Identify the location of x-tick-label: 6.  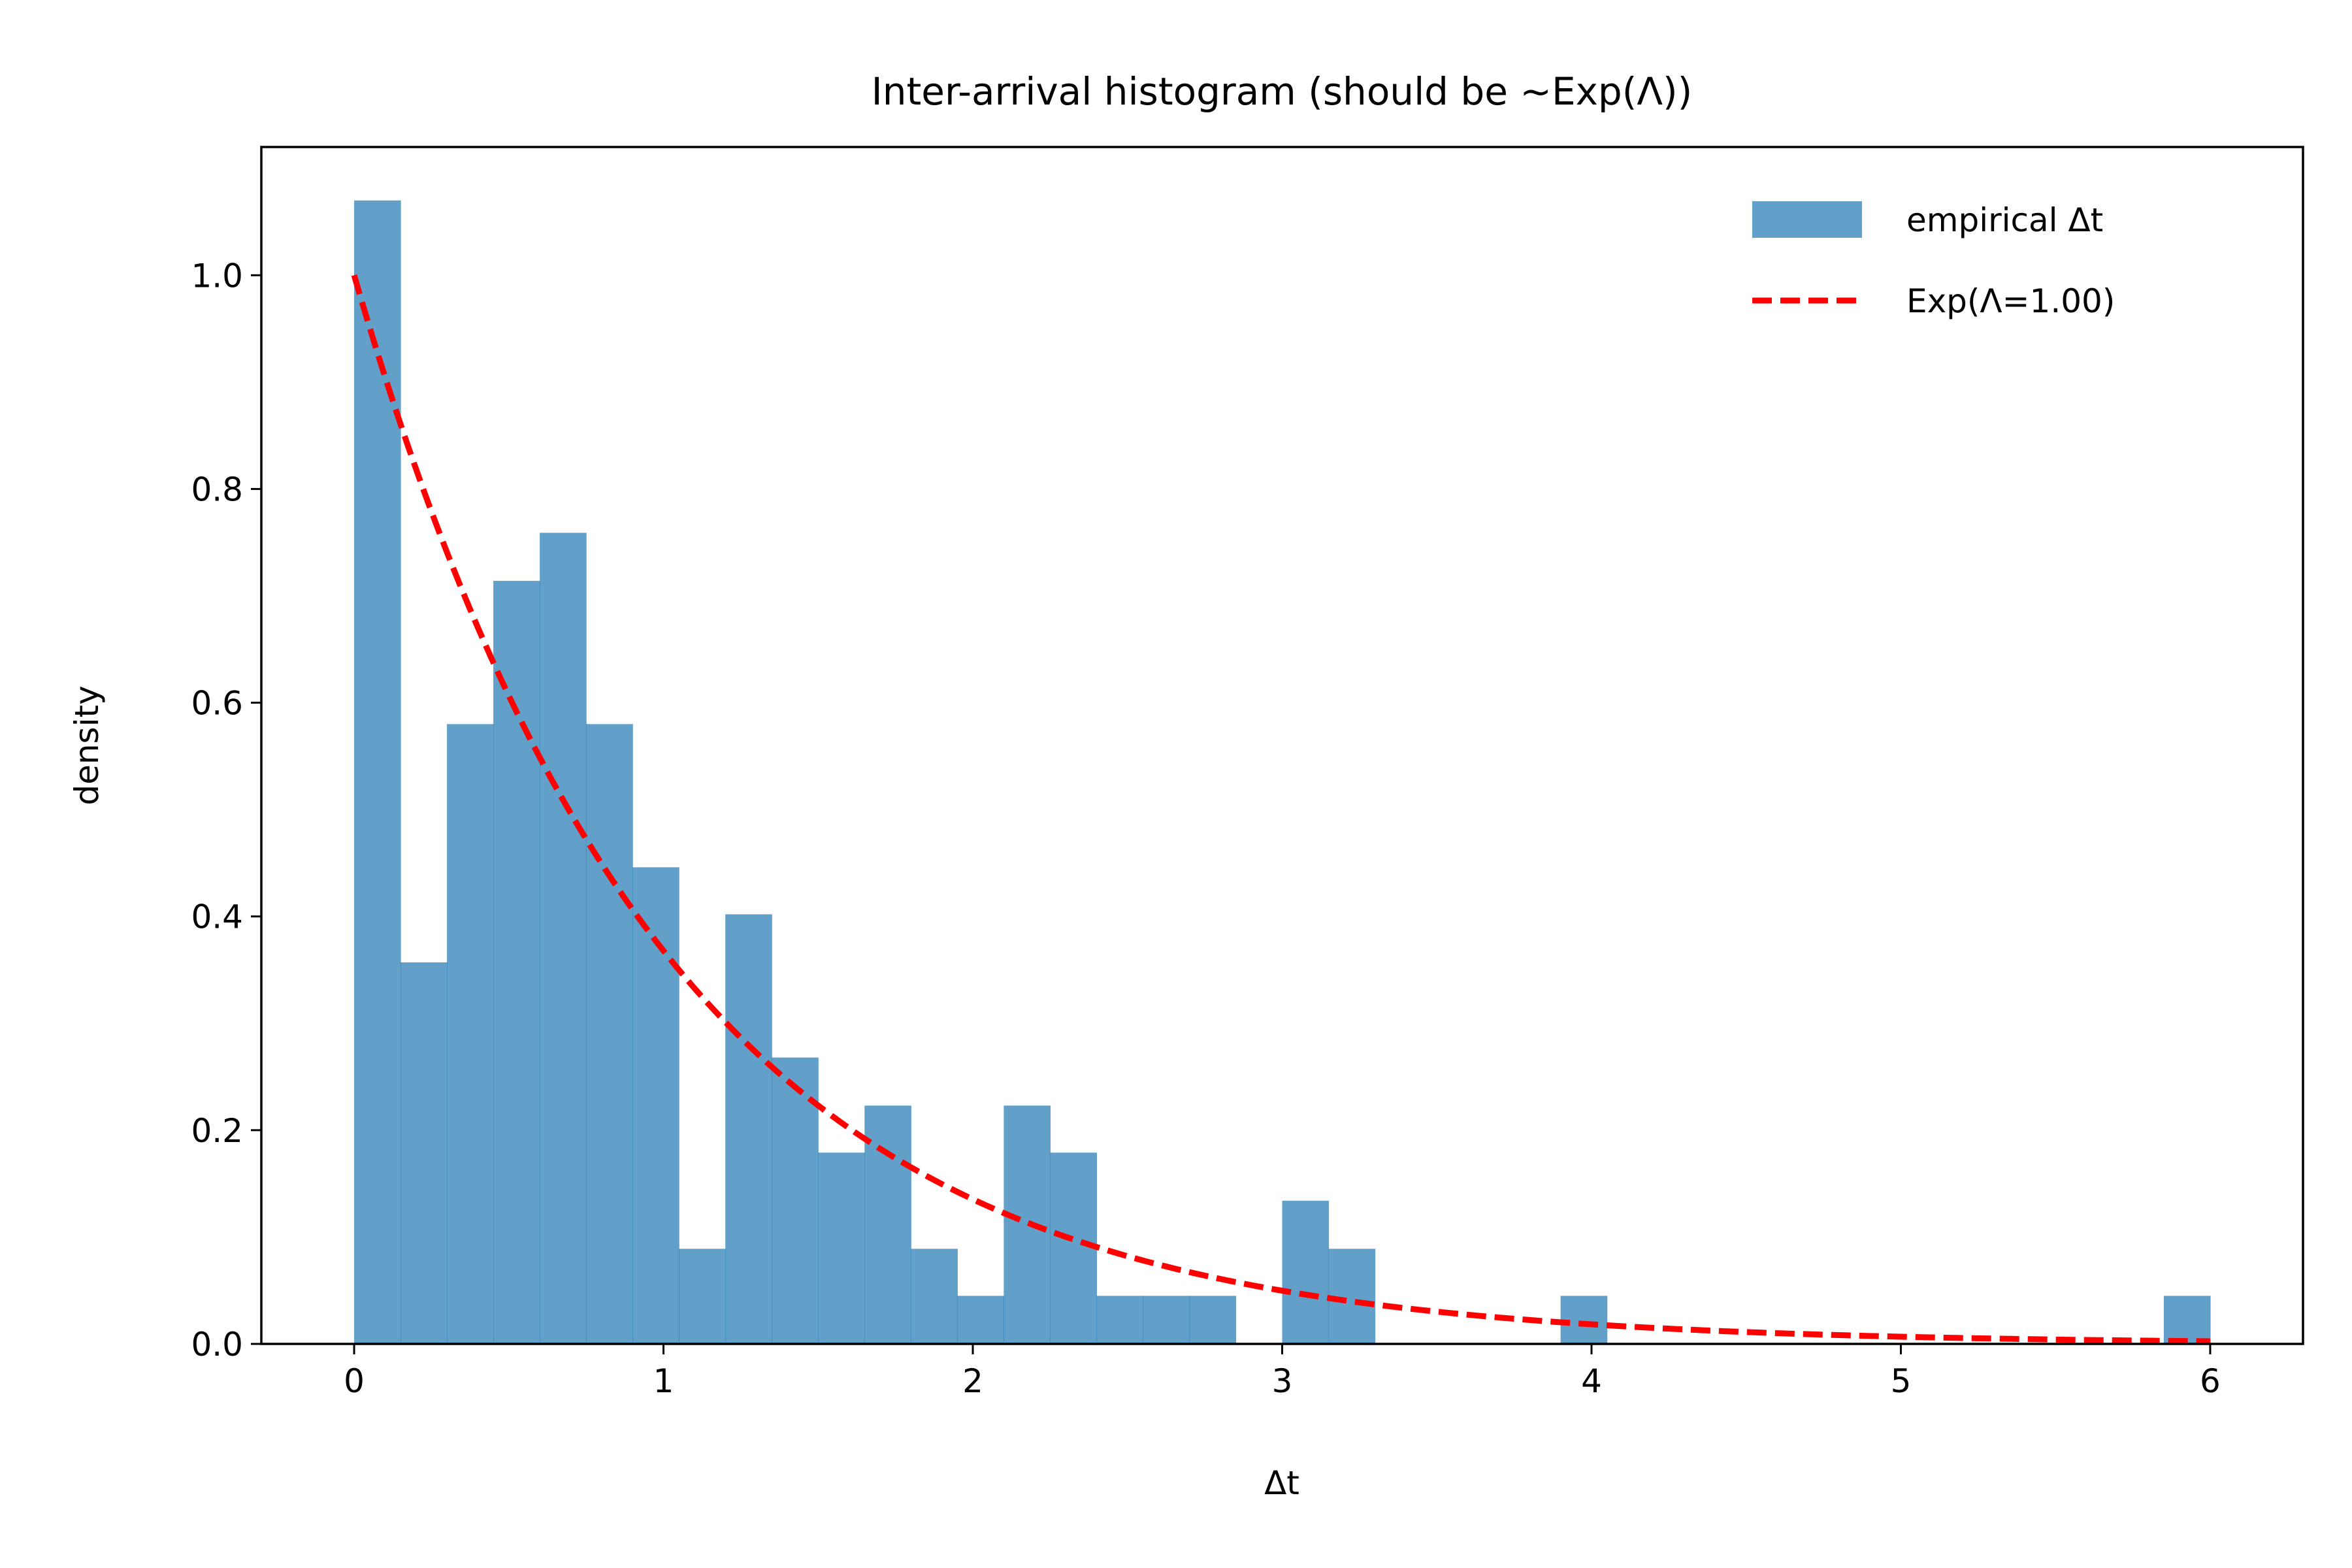
(2210, 1381).